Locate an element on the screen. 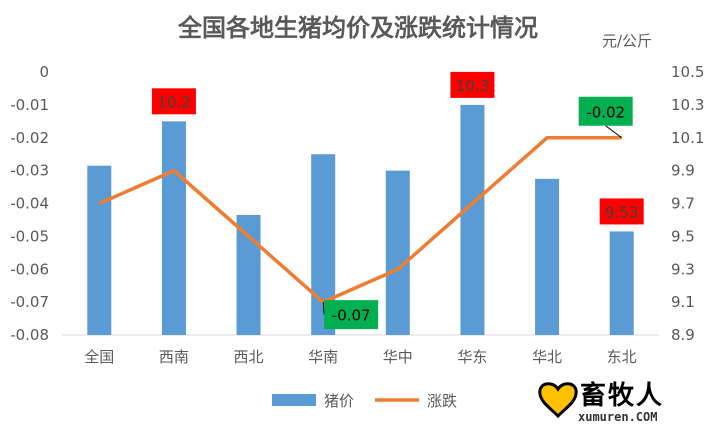  right-tick-label: 10.3 is located at coordinates (687, 105).